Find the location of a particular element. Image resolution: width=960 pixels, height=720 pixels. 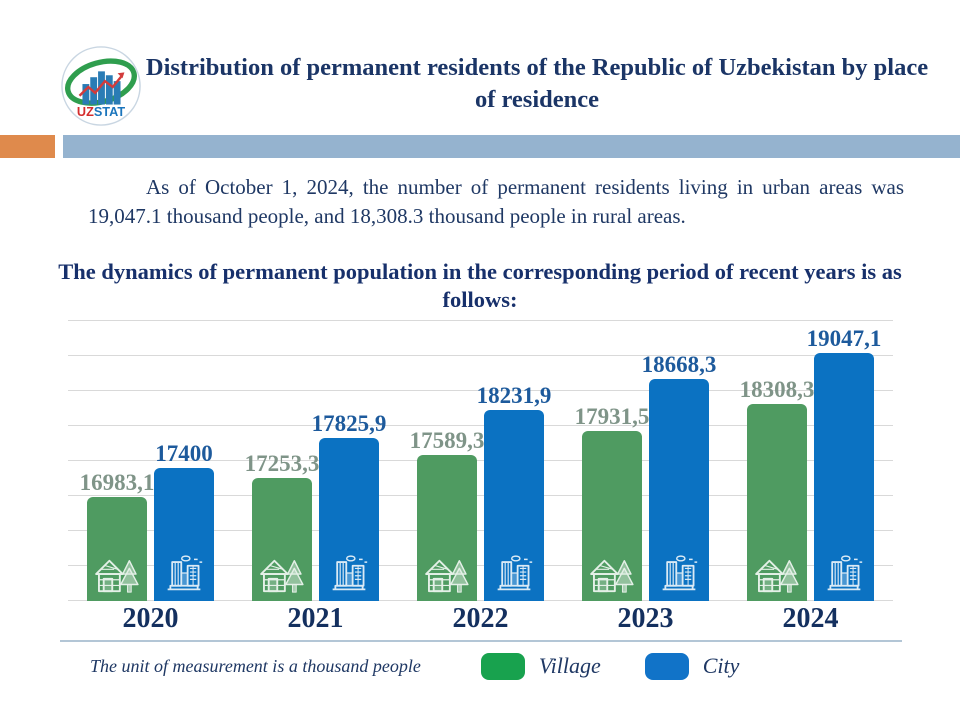

orange-accent-block is located at coordinates (27, 146).